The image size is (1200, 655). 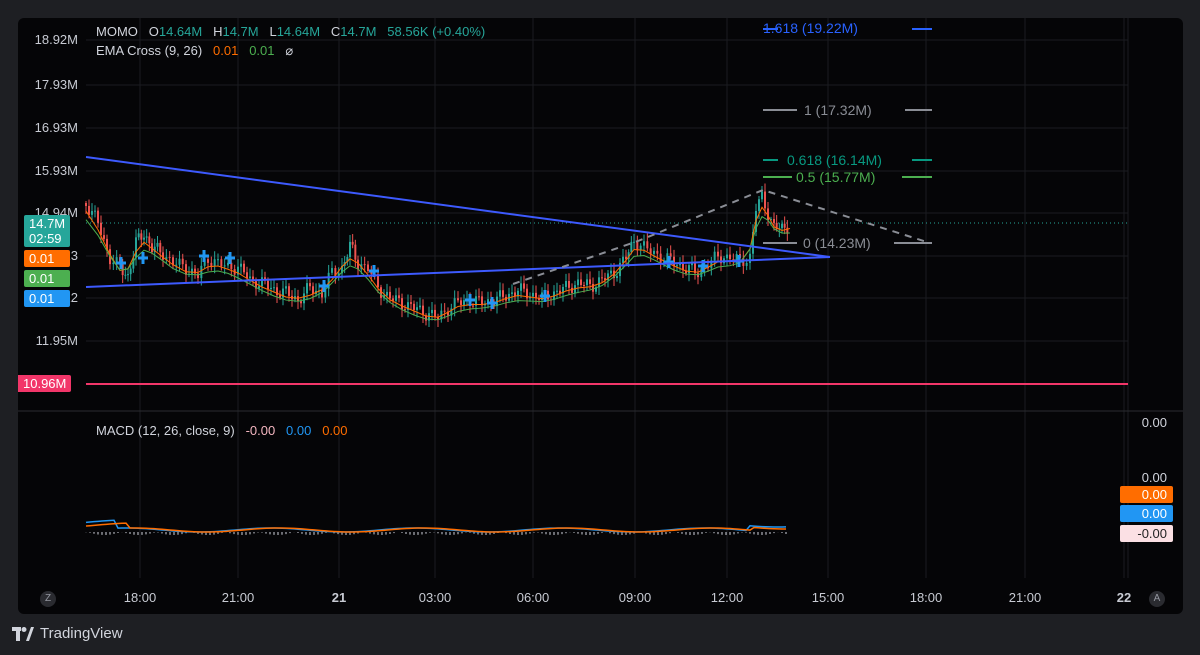 I want to click on auto-scale-button: A, so click(x=1157, y=599).